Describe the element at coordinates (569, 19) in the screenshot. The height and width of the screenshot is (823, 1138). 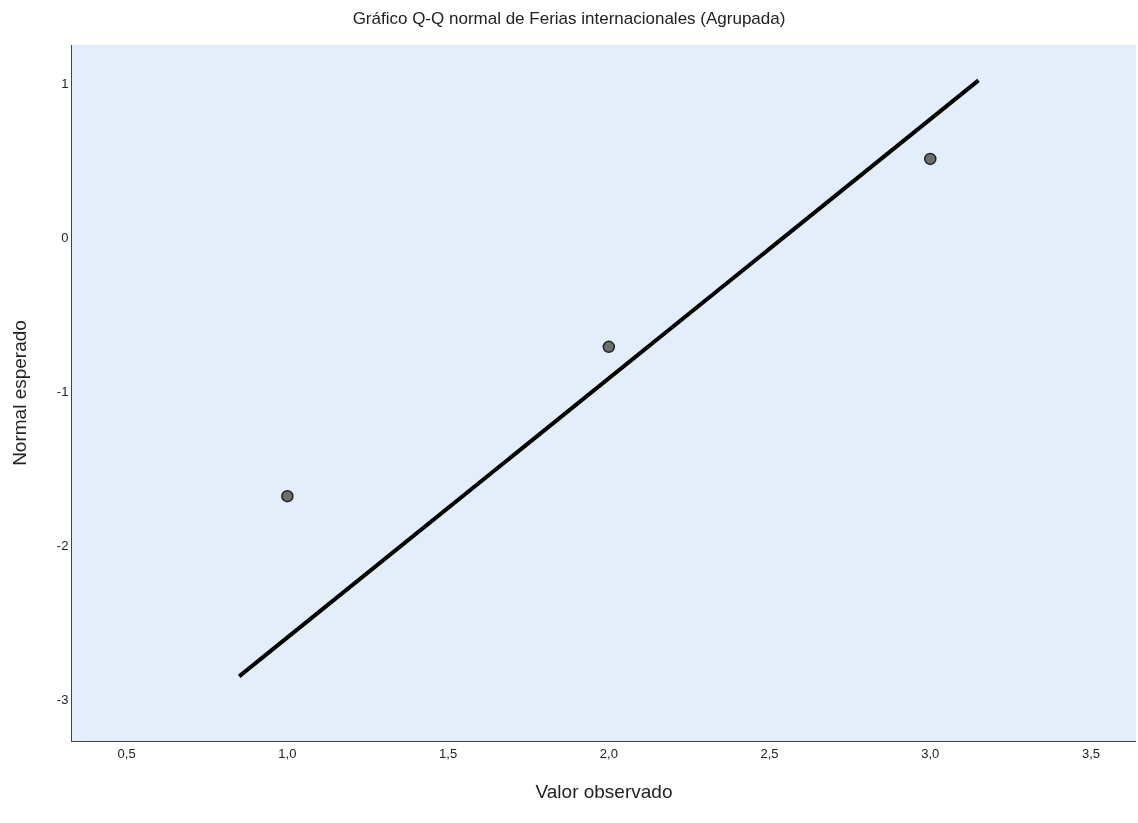
I see `chart-title: Gráfico Q-Q normal de Ferias internacionales (Agrupada)` at that location.